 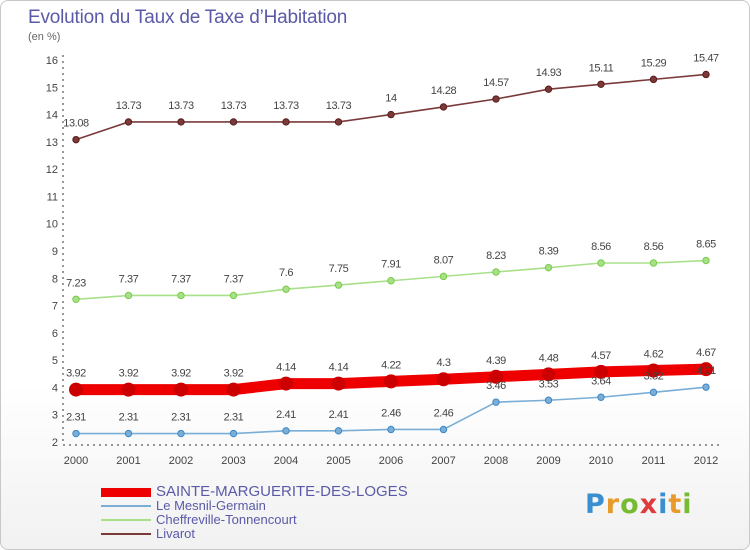 What do you see at coordinates (282, 491) in the screenshot?
I see `legend-label: SAINTE-MARGUERITE-DES-LOGES` at bounding box center [282, 491].